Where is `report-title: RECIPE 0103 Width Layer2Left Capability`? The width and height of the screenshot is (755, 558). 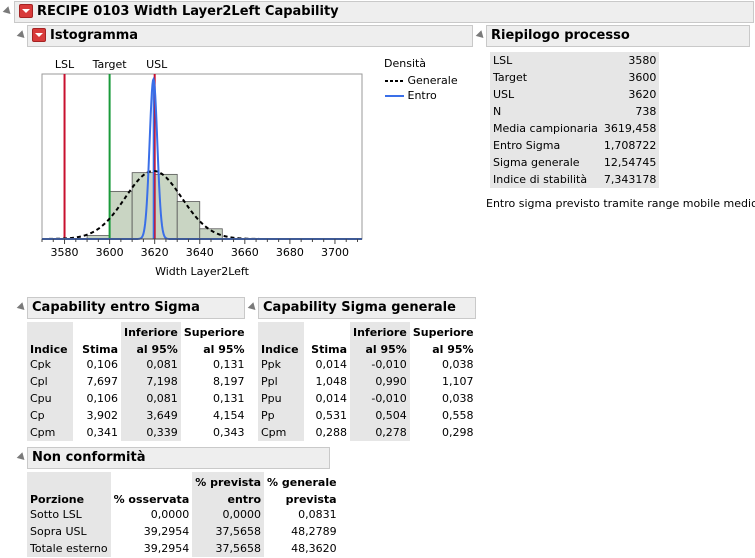 report-title: RECIPE 0103 Width Layer2Left Capability is located at coordinates (188, 11).